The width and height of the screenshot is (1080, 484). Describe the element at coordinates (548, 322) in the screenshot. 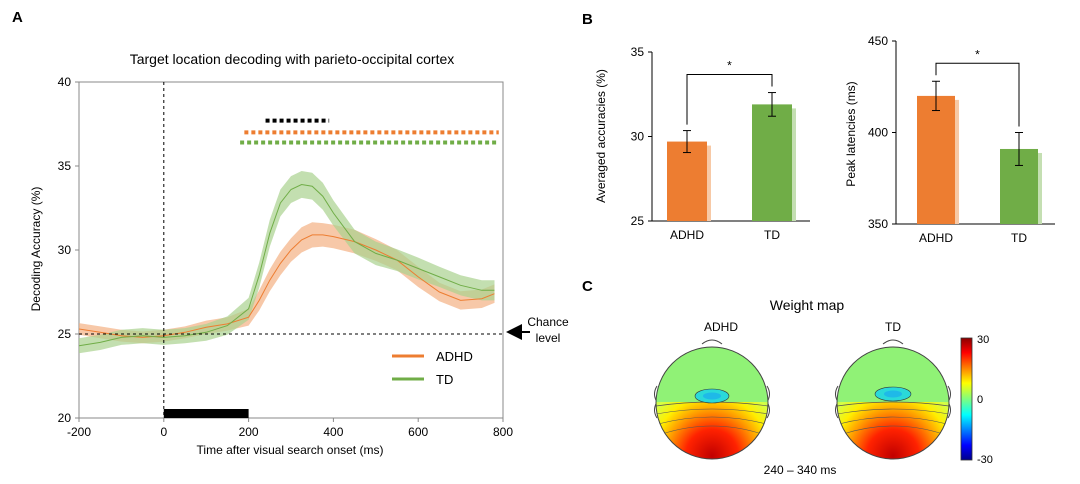

I see `chance-label-line1: Chance` at that location.